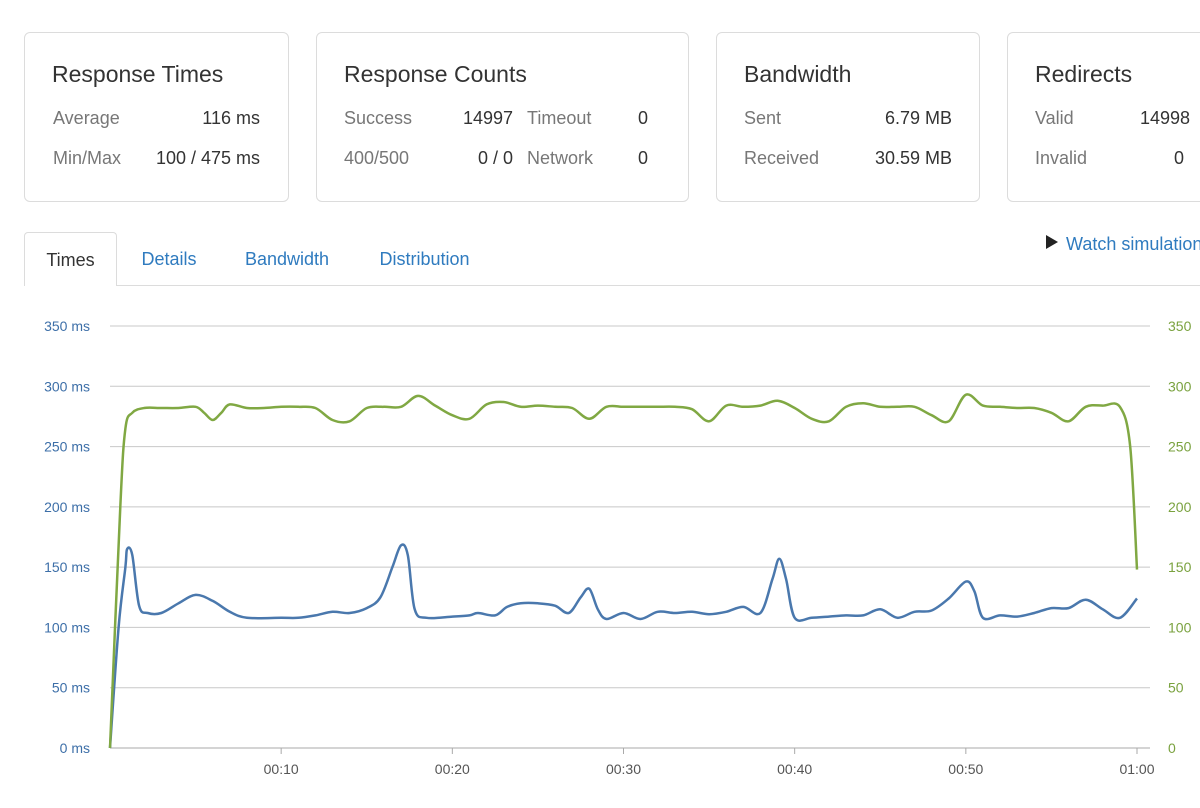 This screenshot has width=1200, height=808. Describe the element at coordinates (169, 259) in the screenshot. I see `tab-details: Details` at that location.